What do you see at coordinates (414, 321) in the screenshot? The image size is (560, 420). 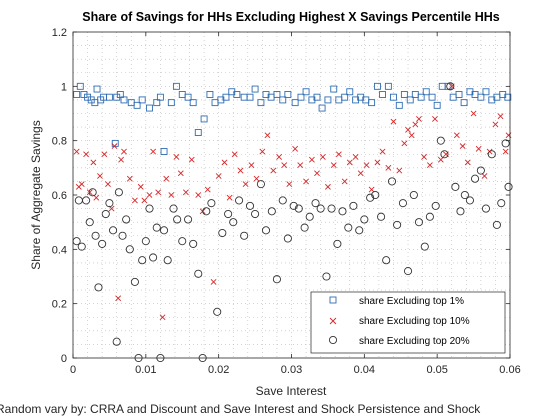 I see `legend-label-top10: share Excluding top 10%` at bounding box center [414, 321].